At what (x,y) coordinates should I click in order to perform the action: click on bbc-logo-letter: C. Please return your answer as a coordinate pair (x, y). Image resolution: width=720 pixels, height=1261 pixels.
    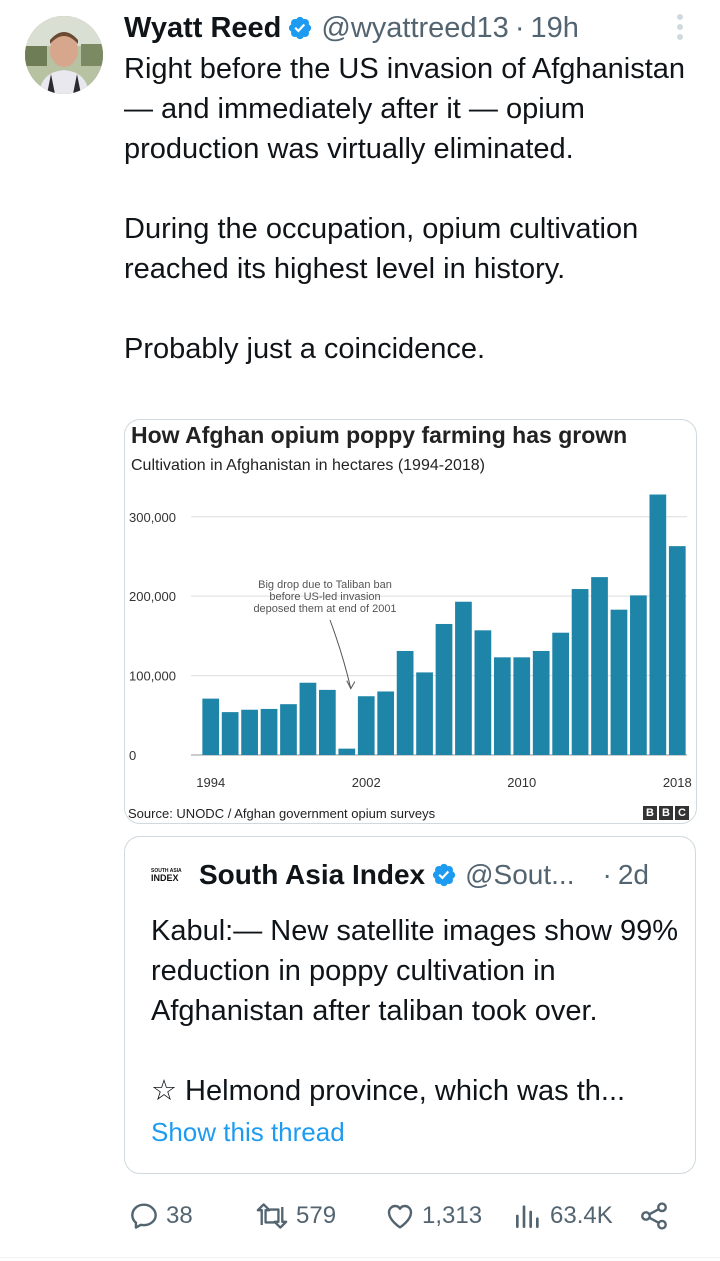
    Looking at the image, I should click on (682, 813).